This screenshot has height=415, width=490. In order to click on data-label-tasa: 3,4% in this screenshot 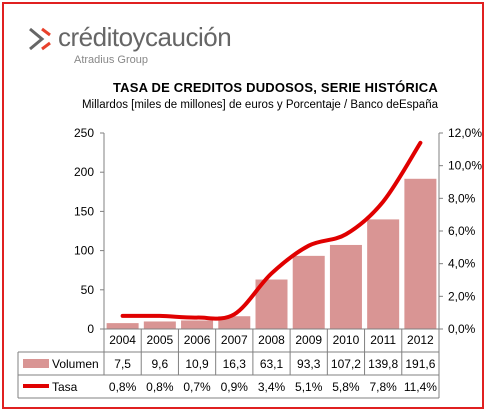, I will do `click(272, 387)`.